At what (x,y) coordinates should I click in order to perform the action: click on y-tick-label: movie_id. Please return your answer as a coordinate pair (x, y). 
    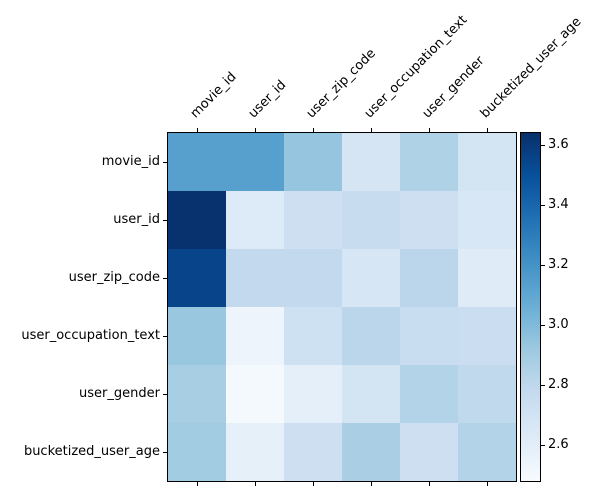
    Looking at the image, I should click on (130, 161).